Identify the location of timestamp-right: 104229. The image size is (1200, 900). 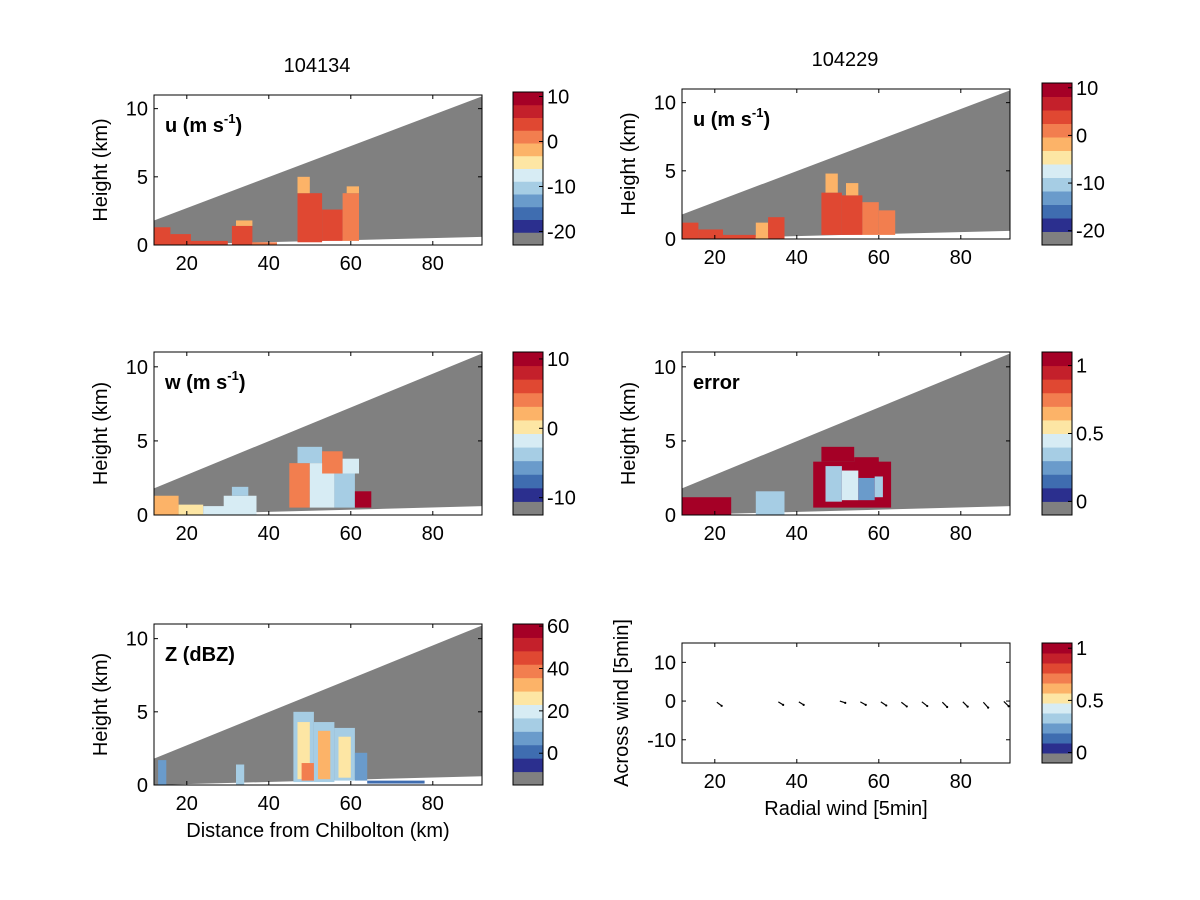
(845, 60).